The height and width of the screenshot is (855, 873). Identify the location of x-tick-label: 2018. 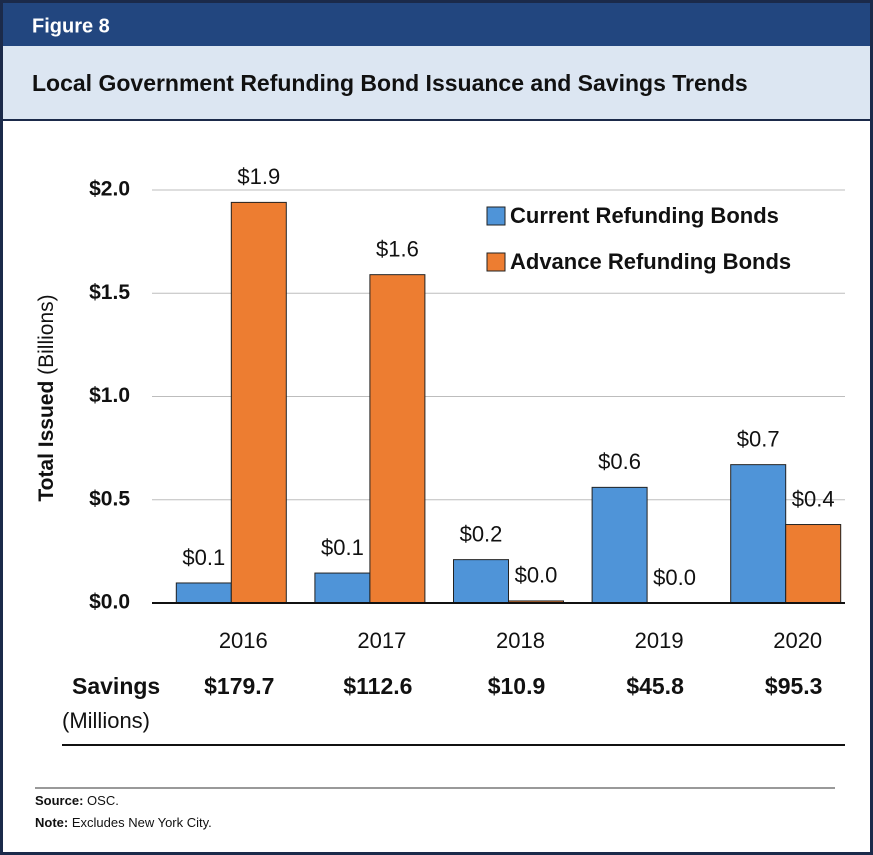
(520, 640).